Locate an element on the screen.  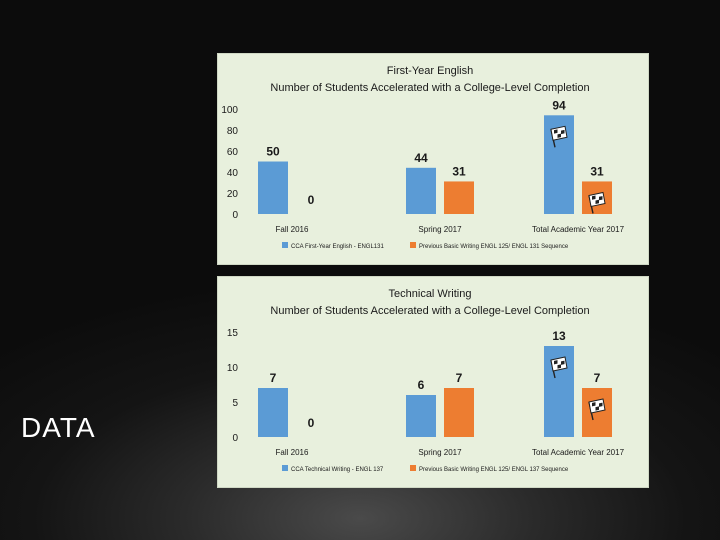
legend-label: CCA Technical Writing - ENGL 137 is located at coordinates (337, 470).